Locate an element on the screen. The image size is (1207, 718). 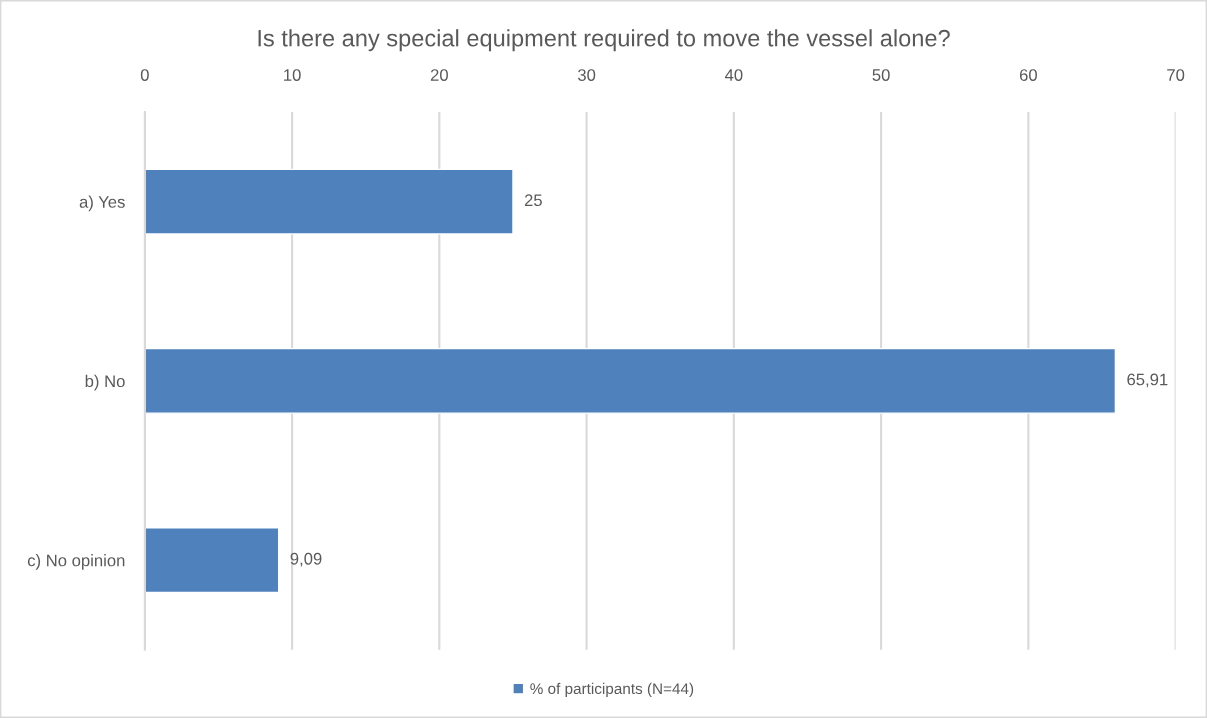
data-label: 65,91 is located at coordinates (1147, 380).